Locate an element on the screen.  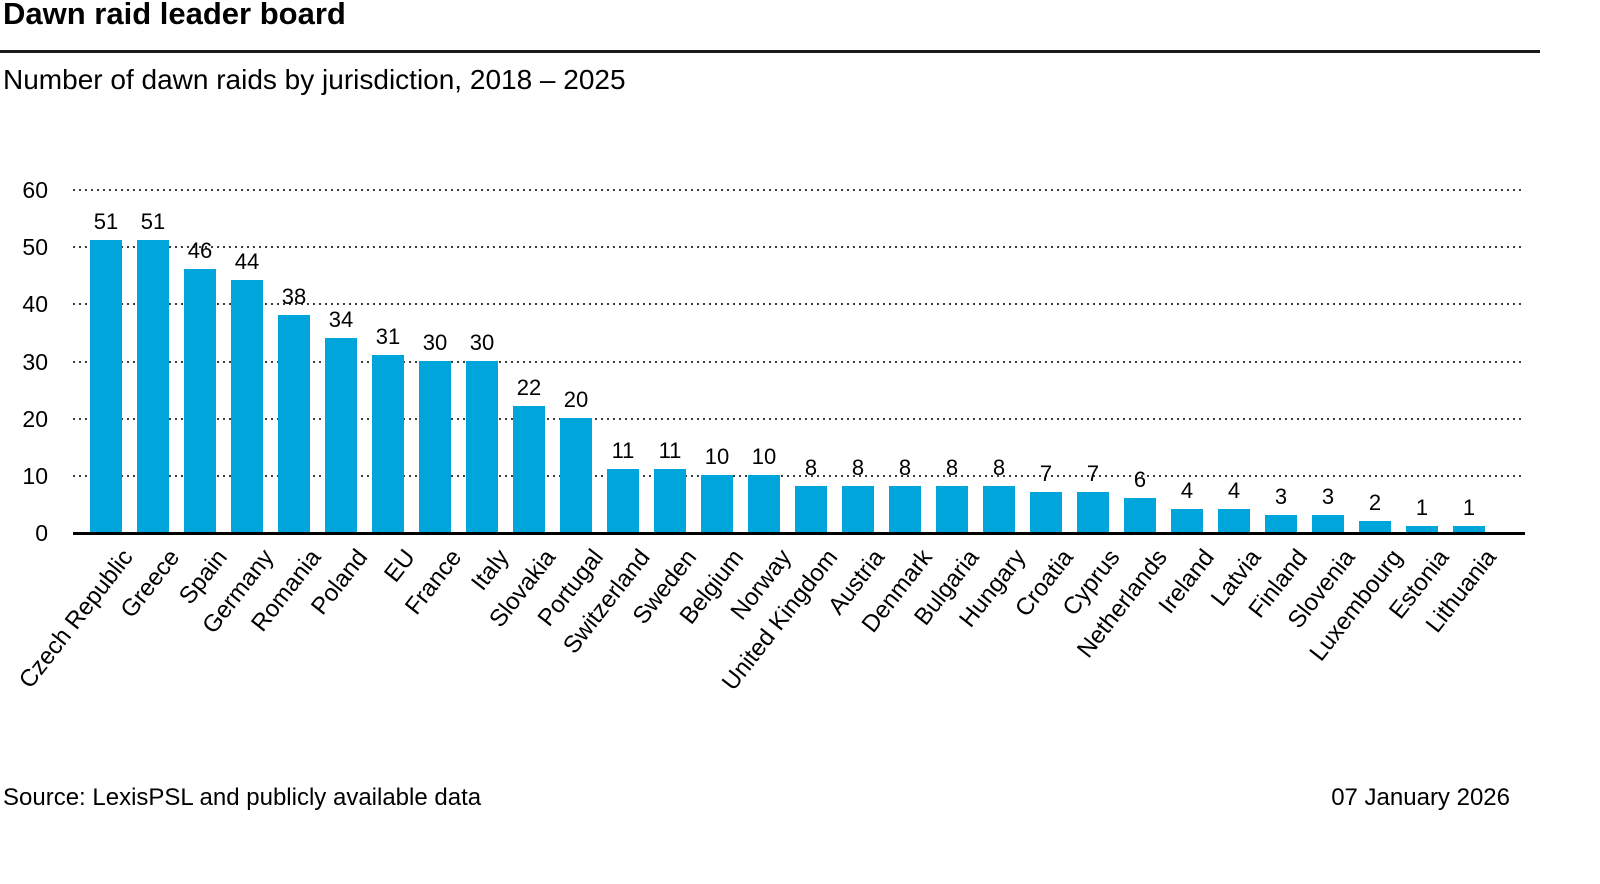
bar-finland is located at coordinates (1281, 523).